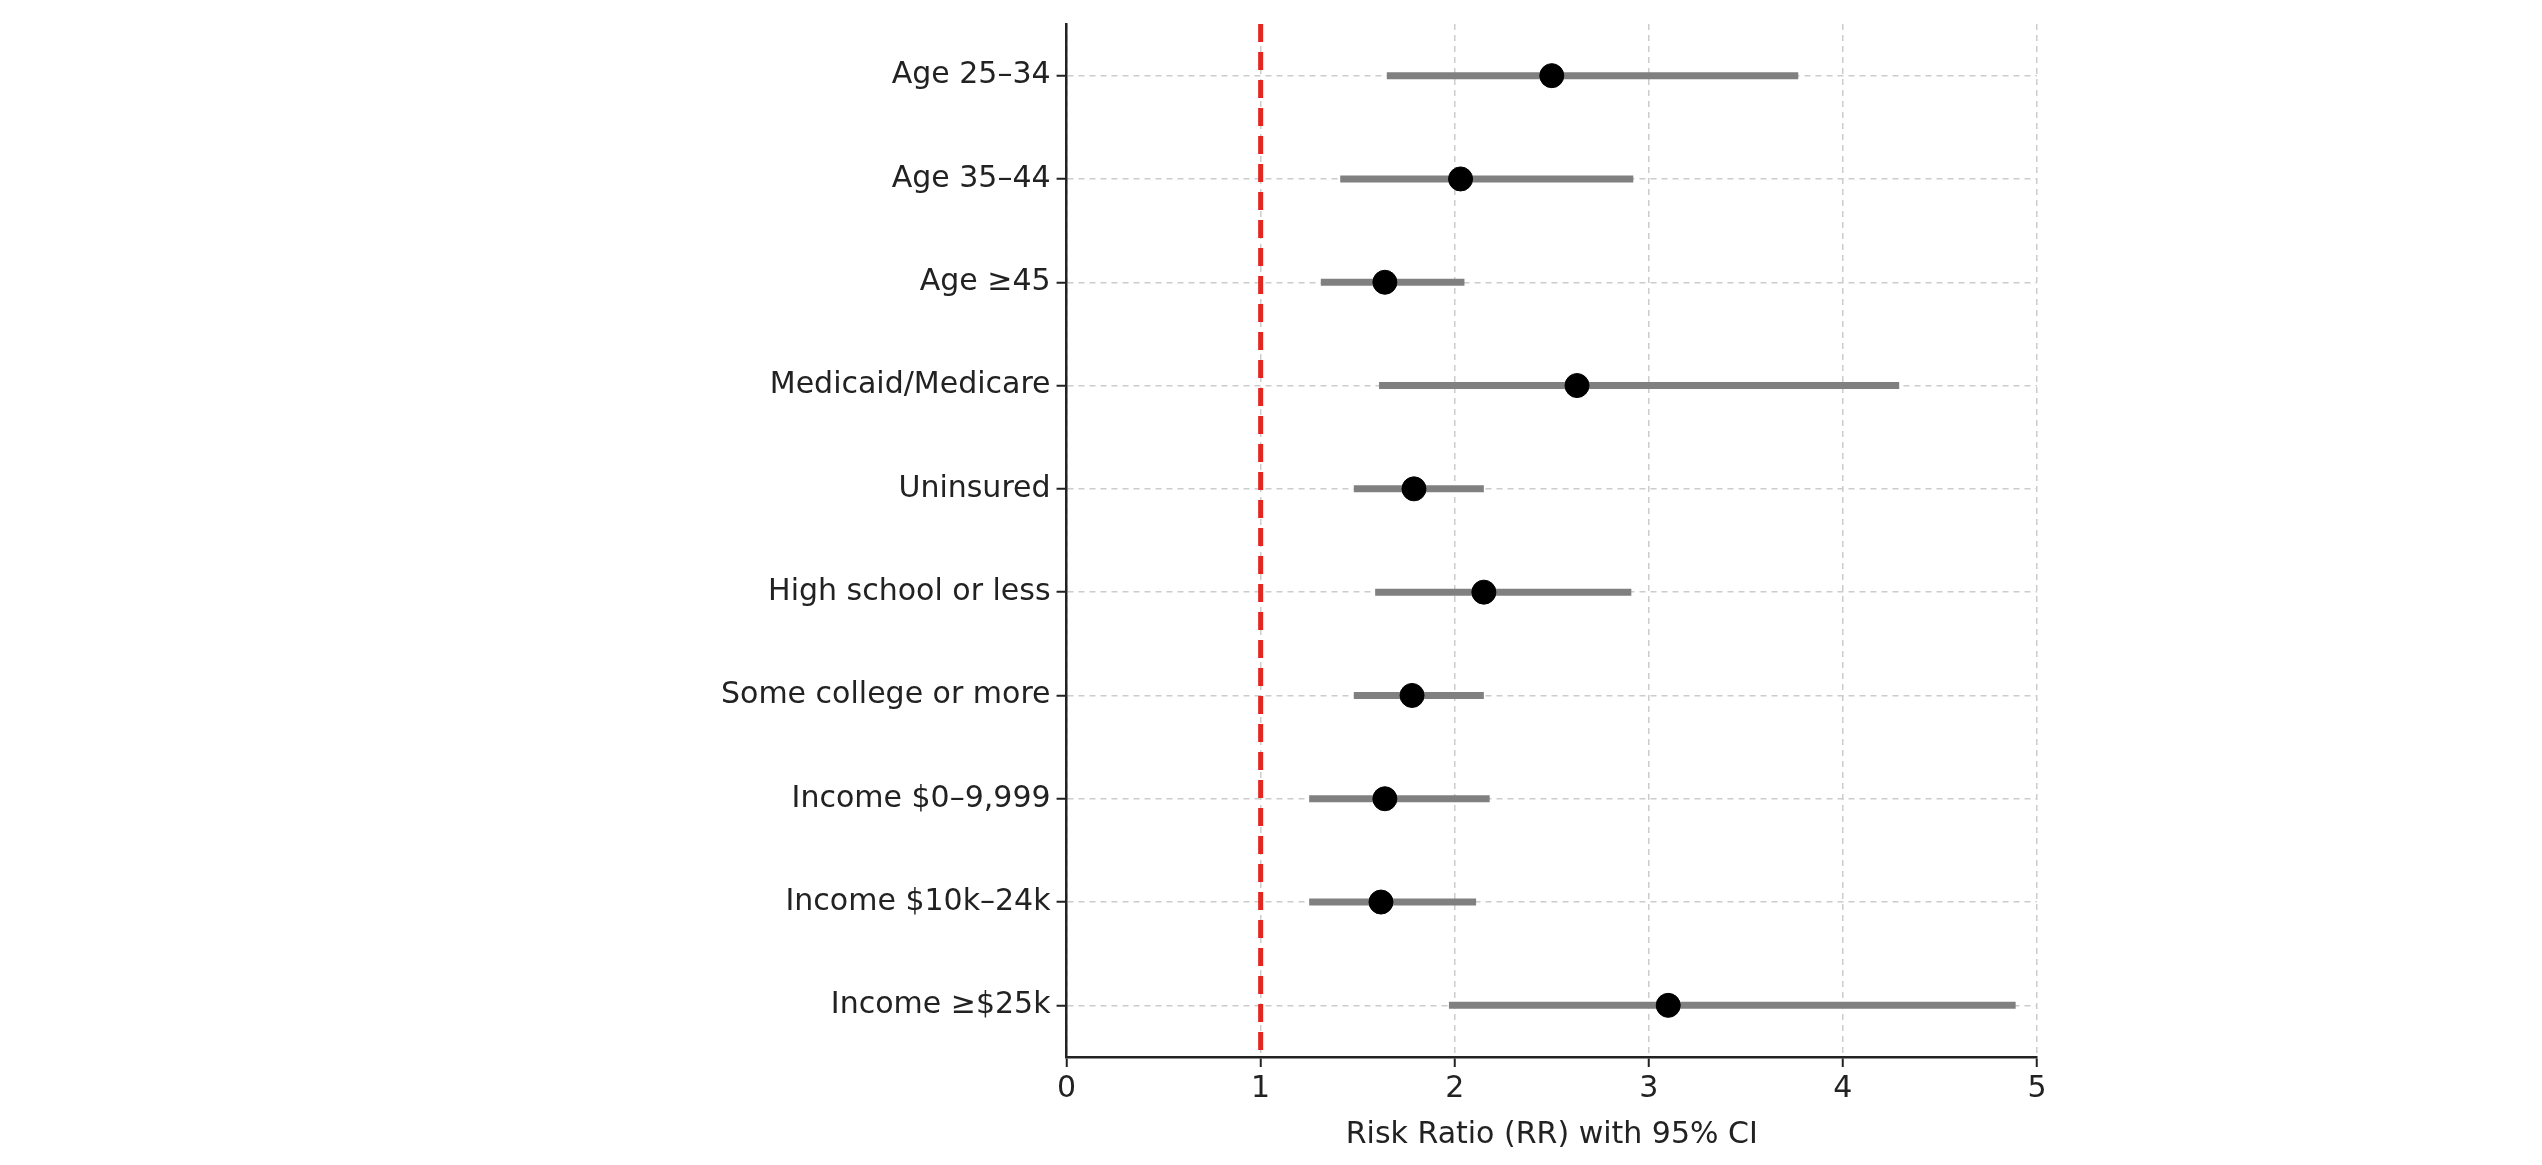 The image size is (2542, 1165). What do you see at coordinates (1551, 1132) in the screenshot?
I see `x-axis-title: Risk Ratio (RR) with 95% CI` at bounding box center [1551, 1132].